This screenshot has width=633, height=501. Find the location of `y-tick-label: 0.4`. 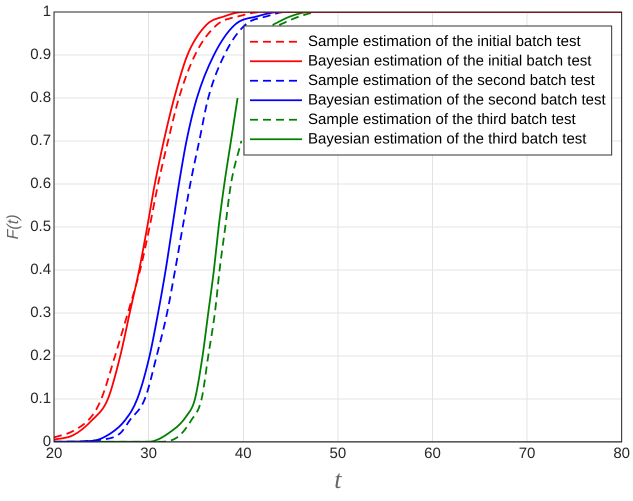

y-tick-label: 0.4 is located at coordinates (41, 269).